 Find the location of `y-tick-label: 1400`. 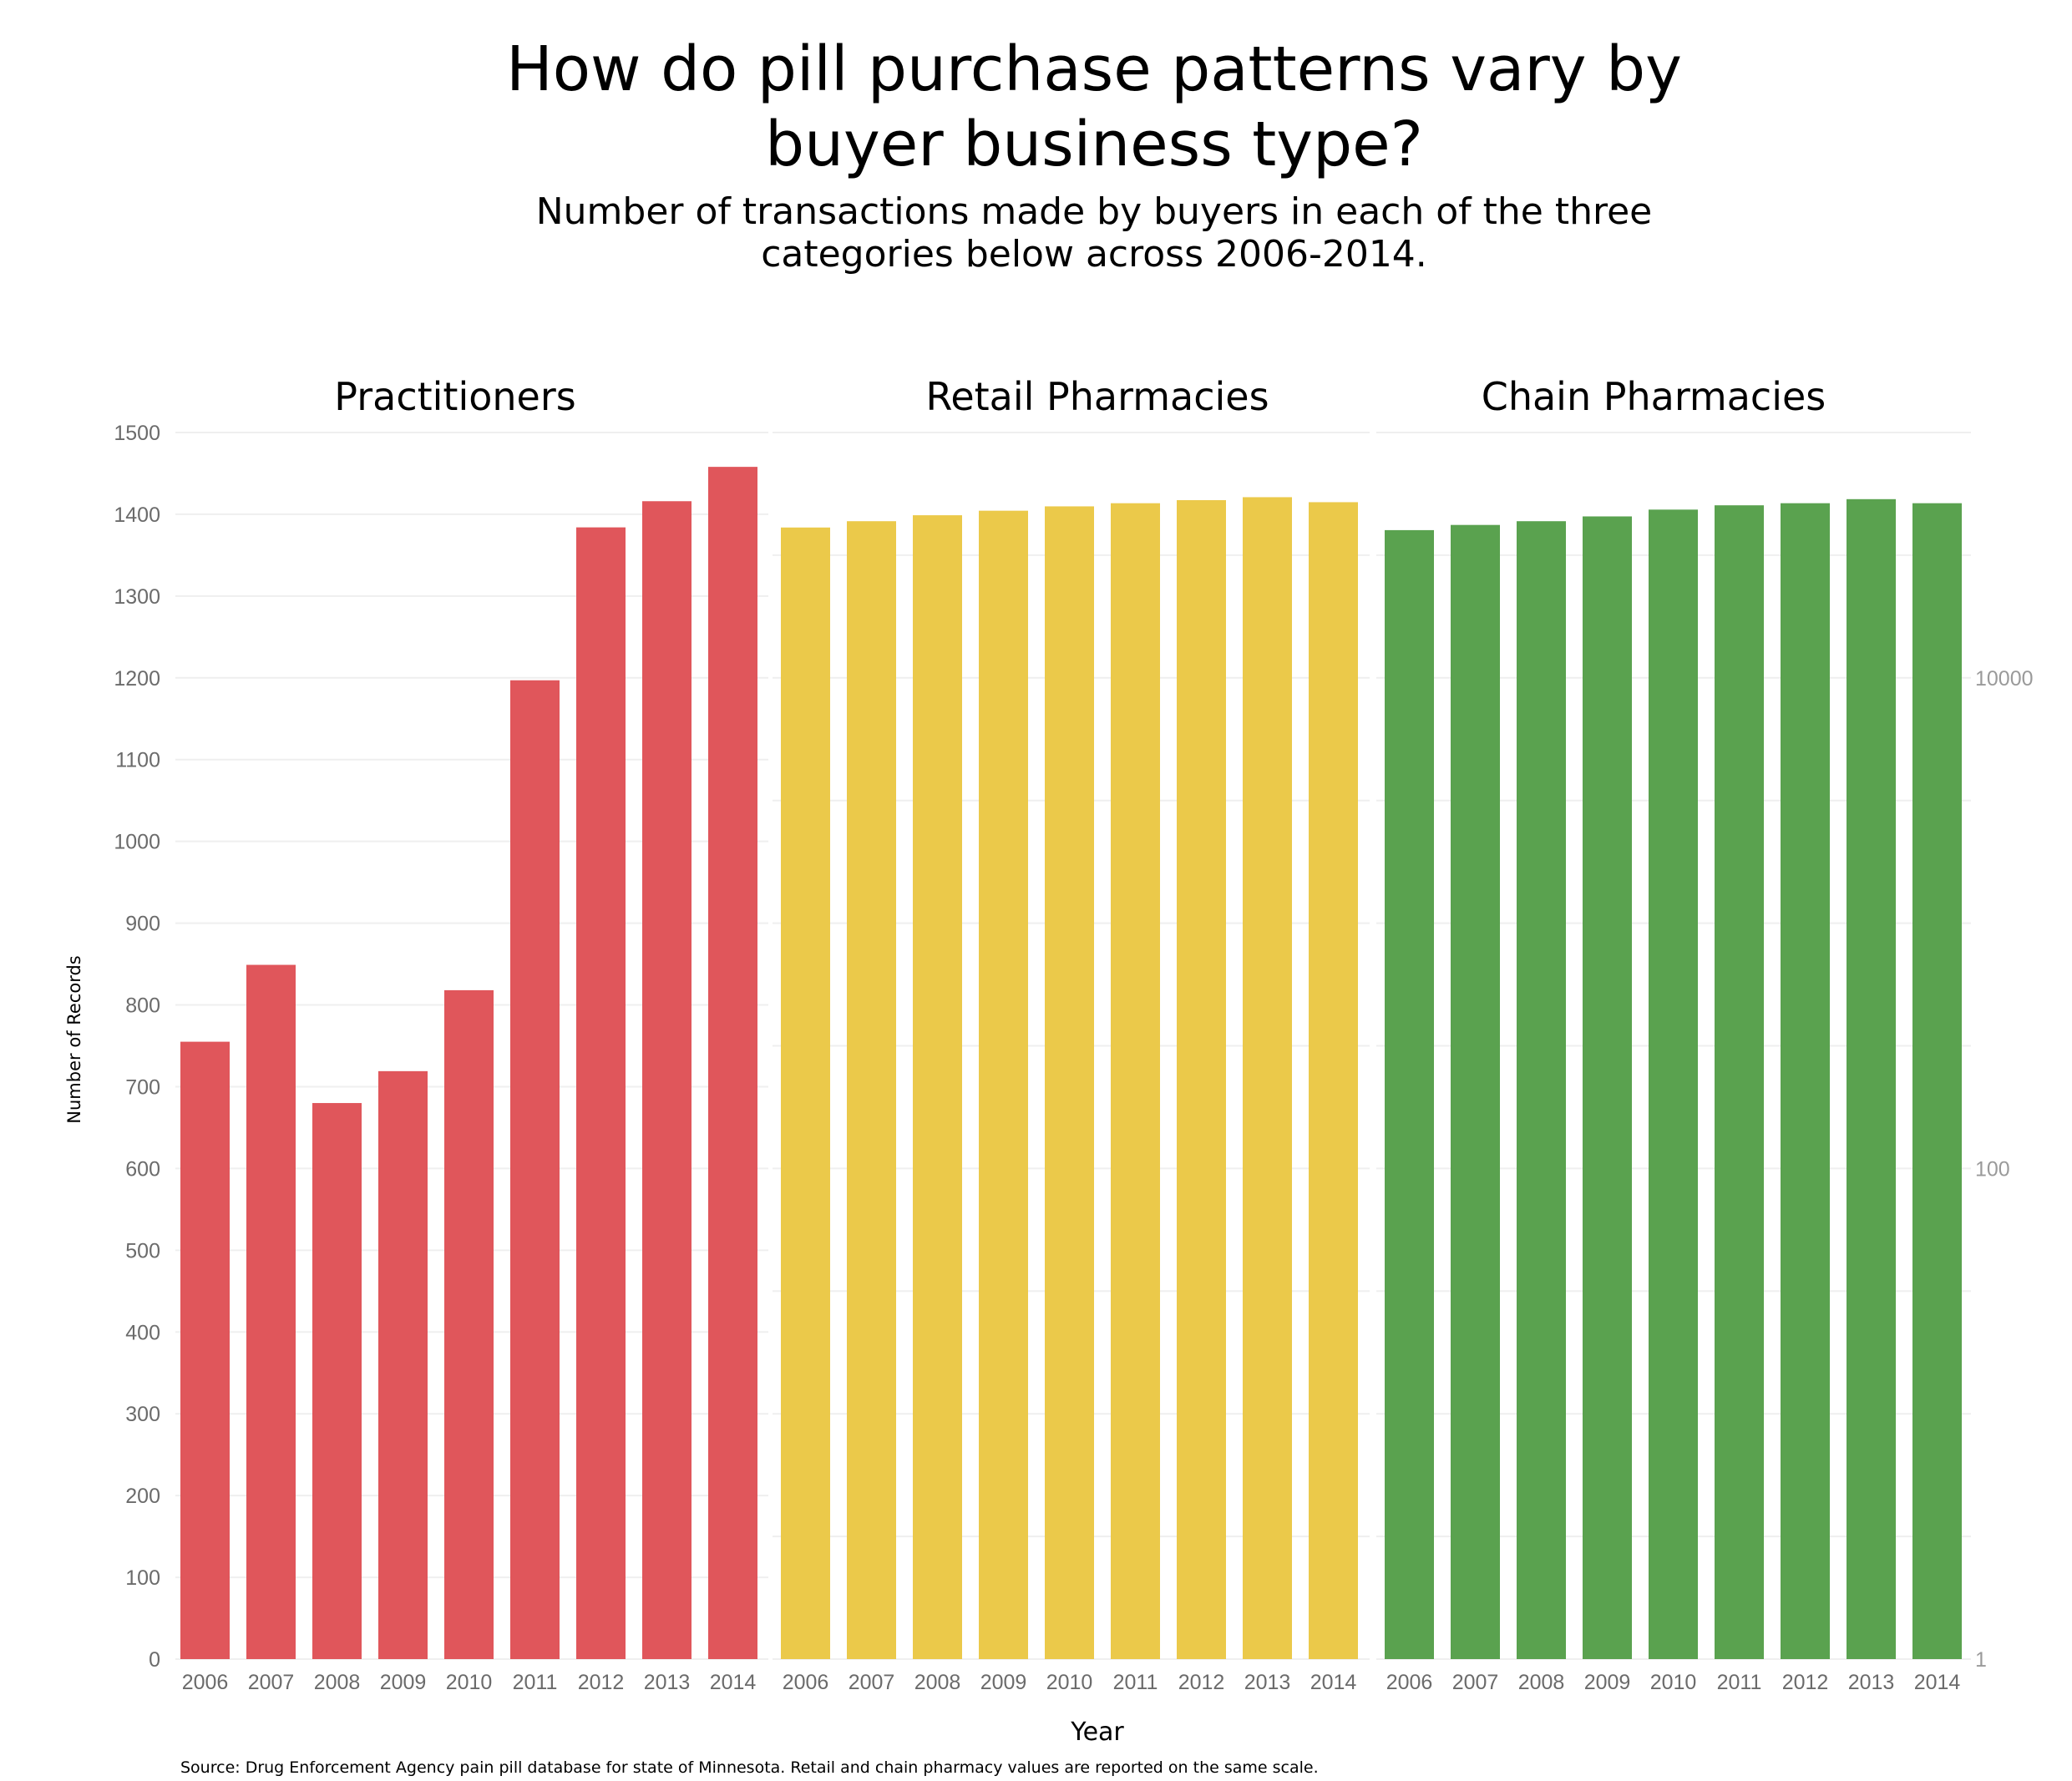

y-tick-label: 1400 is located at coordinates (137, 515).